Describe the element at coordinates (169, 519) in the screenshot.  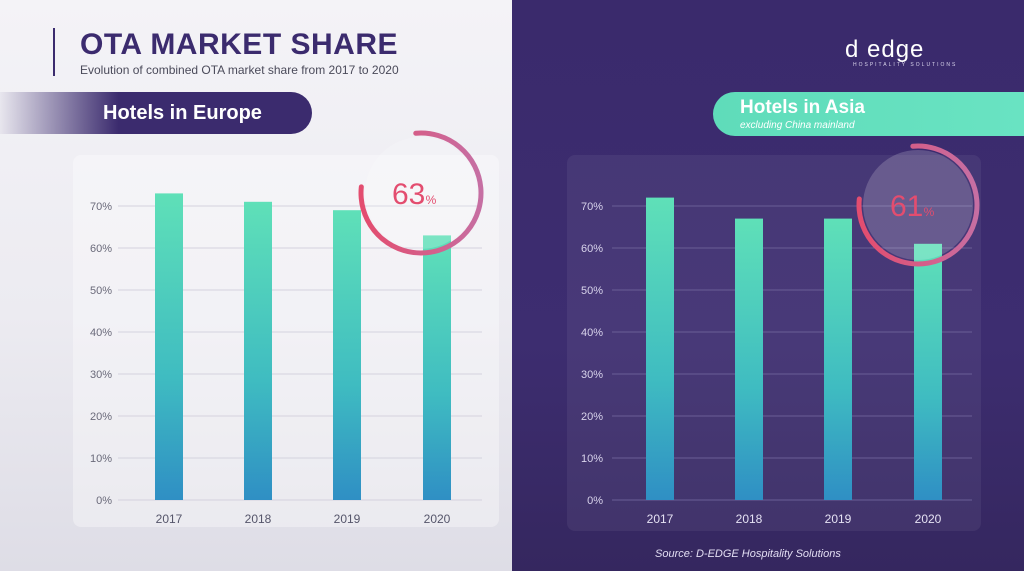
I see `europe-x-tick-label: 2017` at that location.